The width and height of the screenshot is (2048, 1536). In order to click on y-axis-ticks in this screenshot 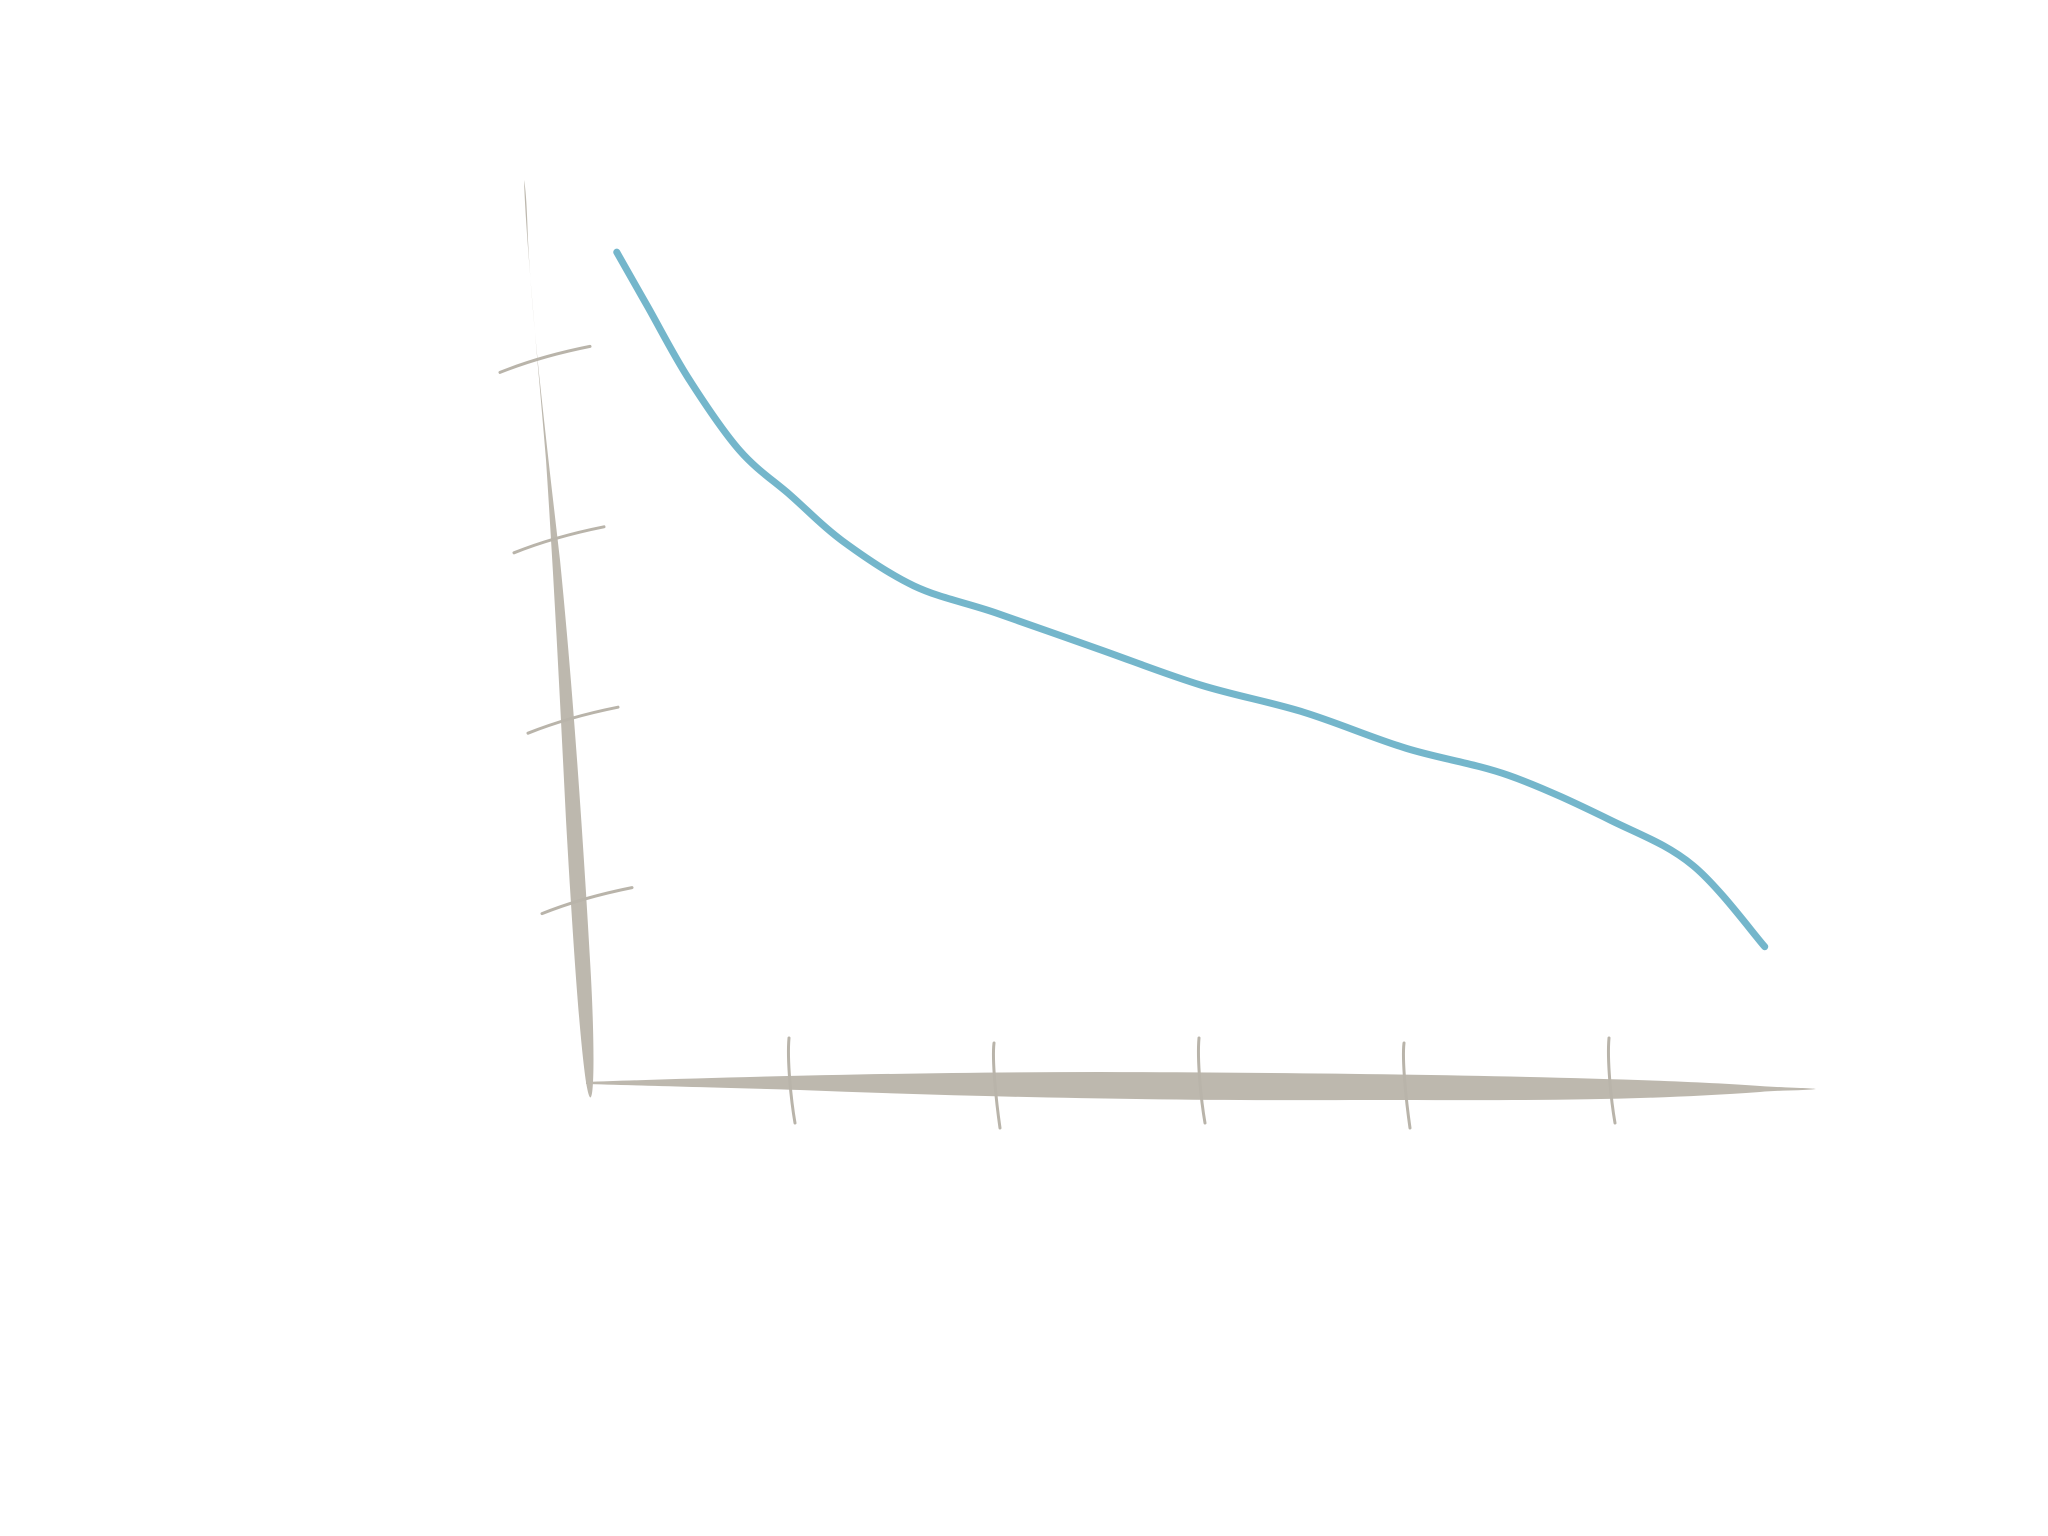, I will do `click(566, 630)`.